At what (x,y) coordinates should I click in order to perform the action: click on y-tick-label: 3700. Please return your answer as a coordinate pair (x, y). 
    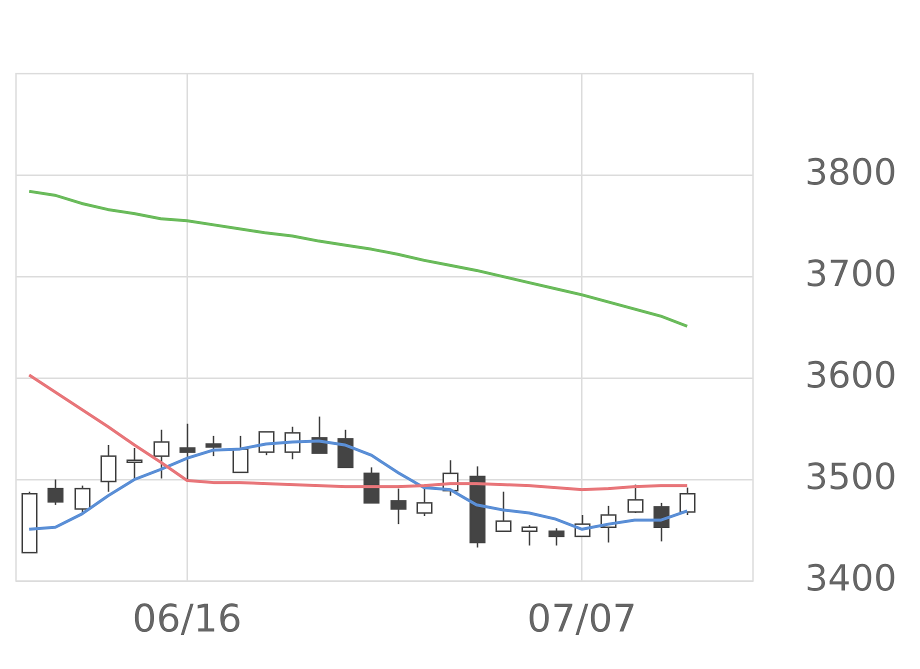
    Looking at the image, I should click on (851, 274).